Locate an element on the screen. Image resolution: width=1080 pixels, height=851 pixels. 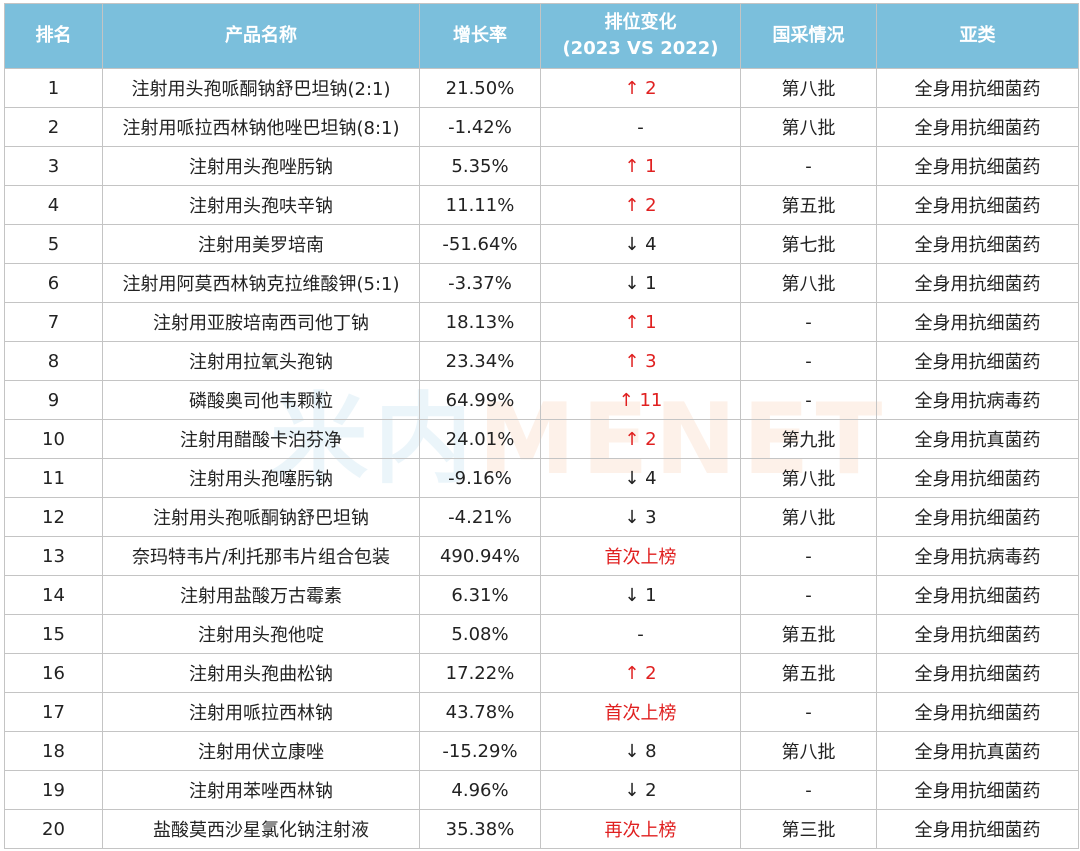
rank-change-cell: ↓ 2 is located at coordinates (640, 790).